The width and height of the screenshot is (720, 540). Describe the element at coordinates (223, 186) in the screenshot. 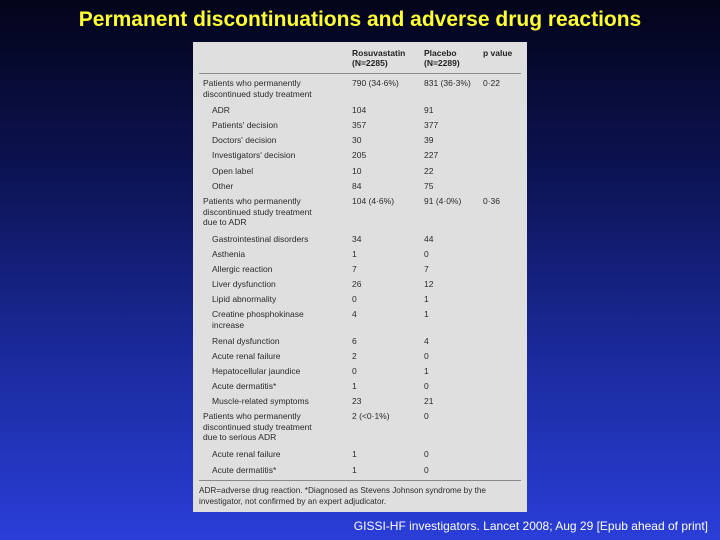

I see `row-label: Other` at that location.